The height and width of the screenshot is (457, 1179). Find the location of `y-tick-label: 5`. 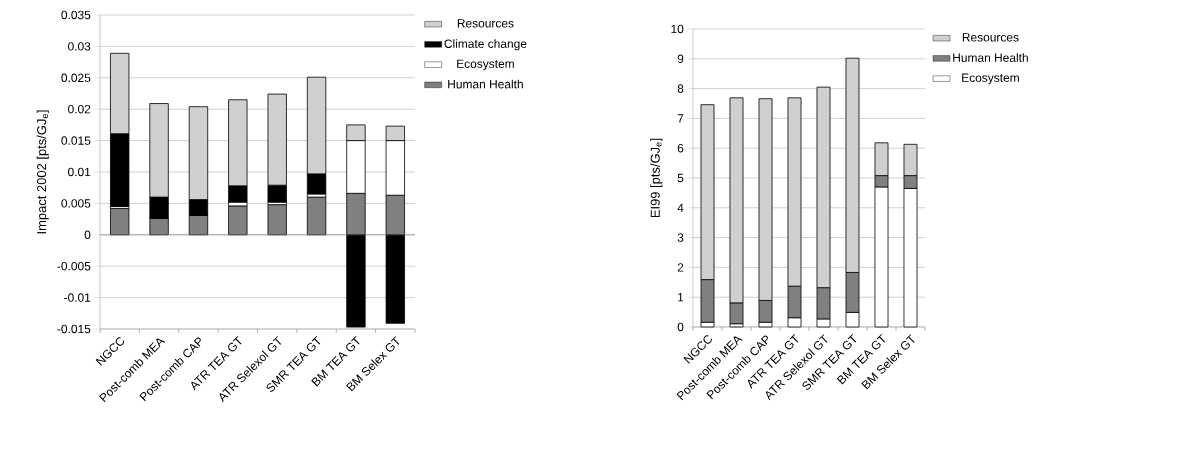

y-tick-label: 5 is located at coordinates (680, 178).